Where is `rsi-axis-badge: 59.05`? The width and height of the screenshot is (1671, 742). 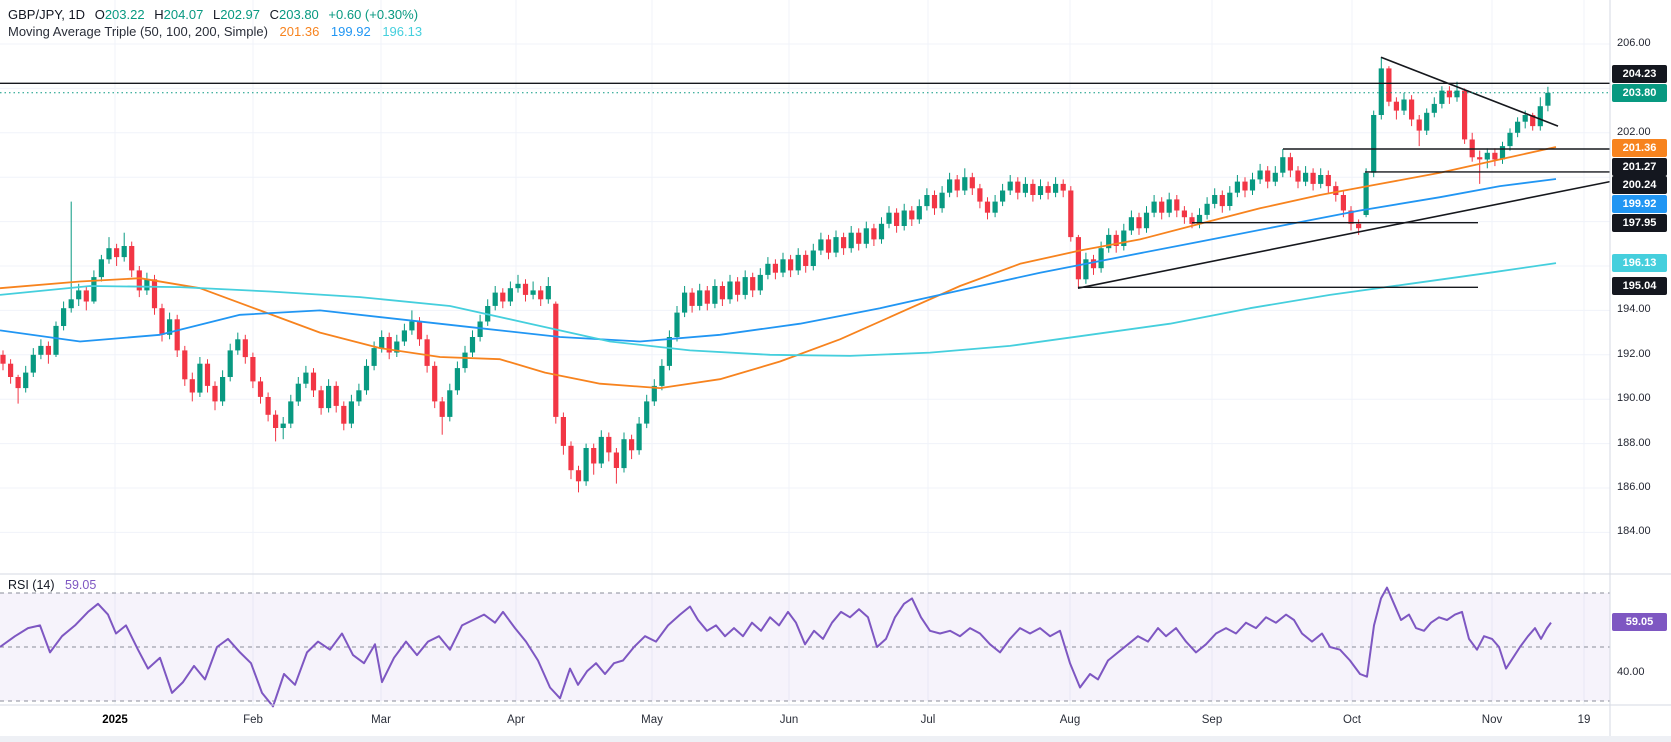
rsi-axis-badge: 59.05 is located at coordinates (1639, 622).